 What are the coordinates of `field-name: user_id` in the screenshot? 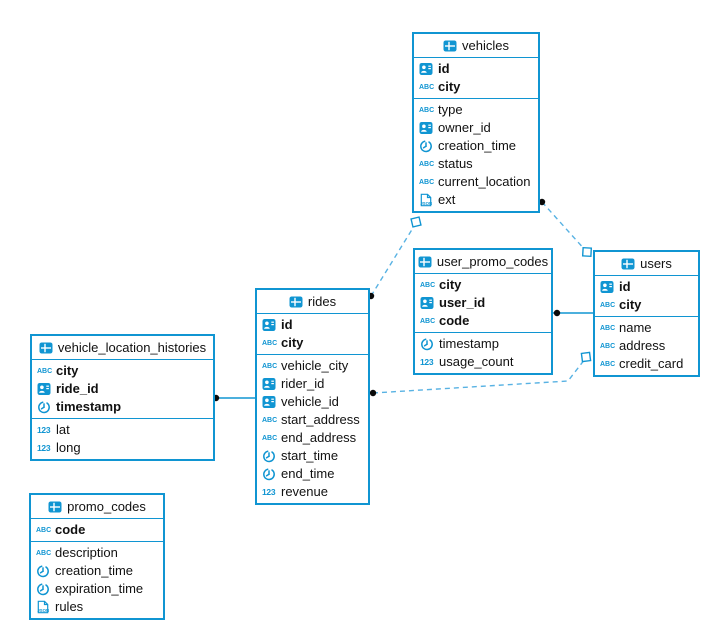 It's located at (462, 302).